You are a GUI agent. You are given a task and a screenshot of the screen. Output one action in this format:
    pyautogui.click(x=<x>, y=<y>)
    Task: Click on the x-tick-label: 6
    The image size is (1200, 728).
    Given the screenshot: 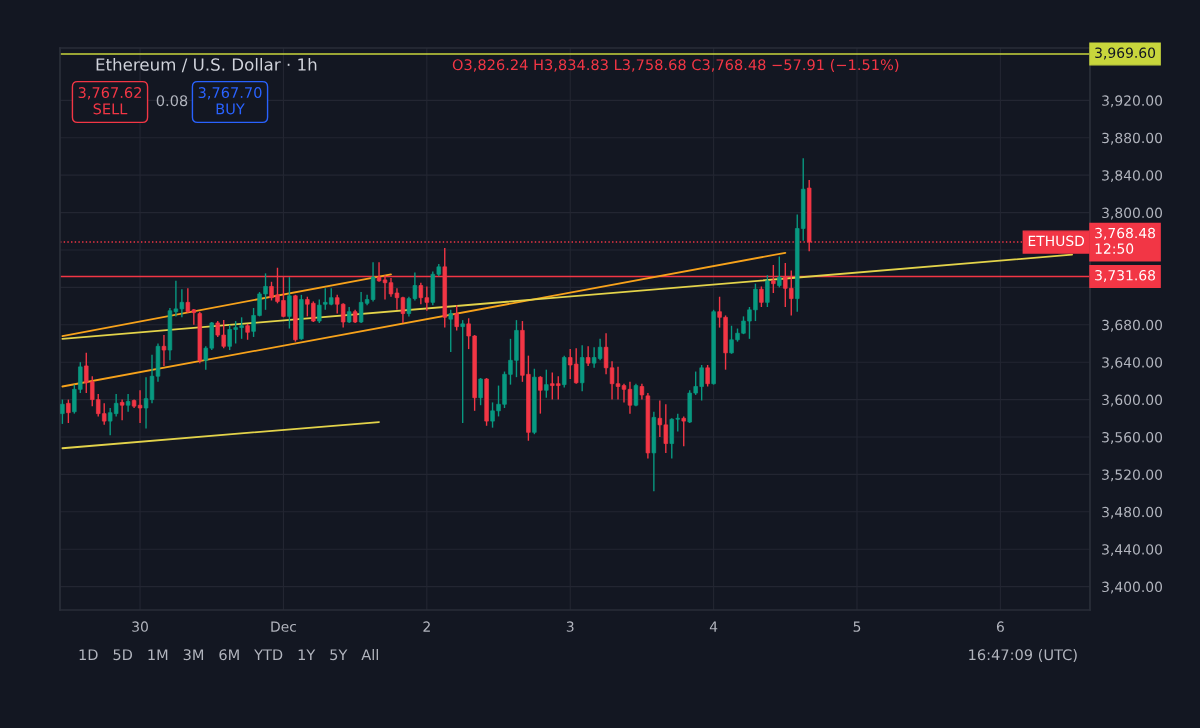 What is the action you would take?
    pyautogui.click(x=1000, y=626)
    